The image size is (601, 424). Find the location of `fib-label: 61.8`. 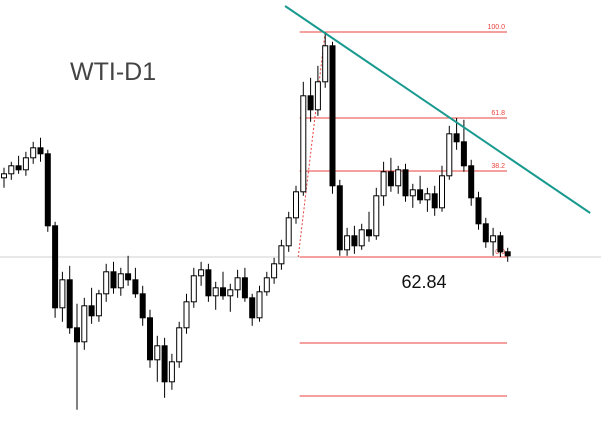

fib-label: 61.8 is located at coordinates (498, 113).